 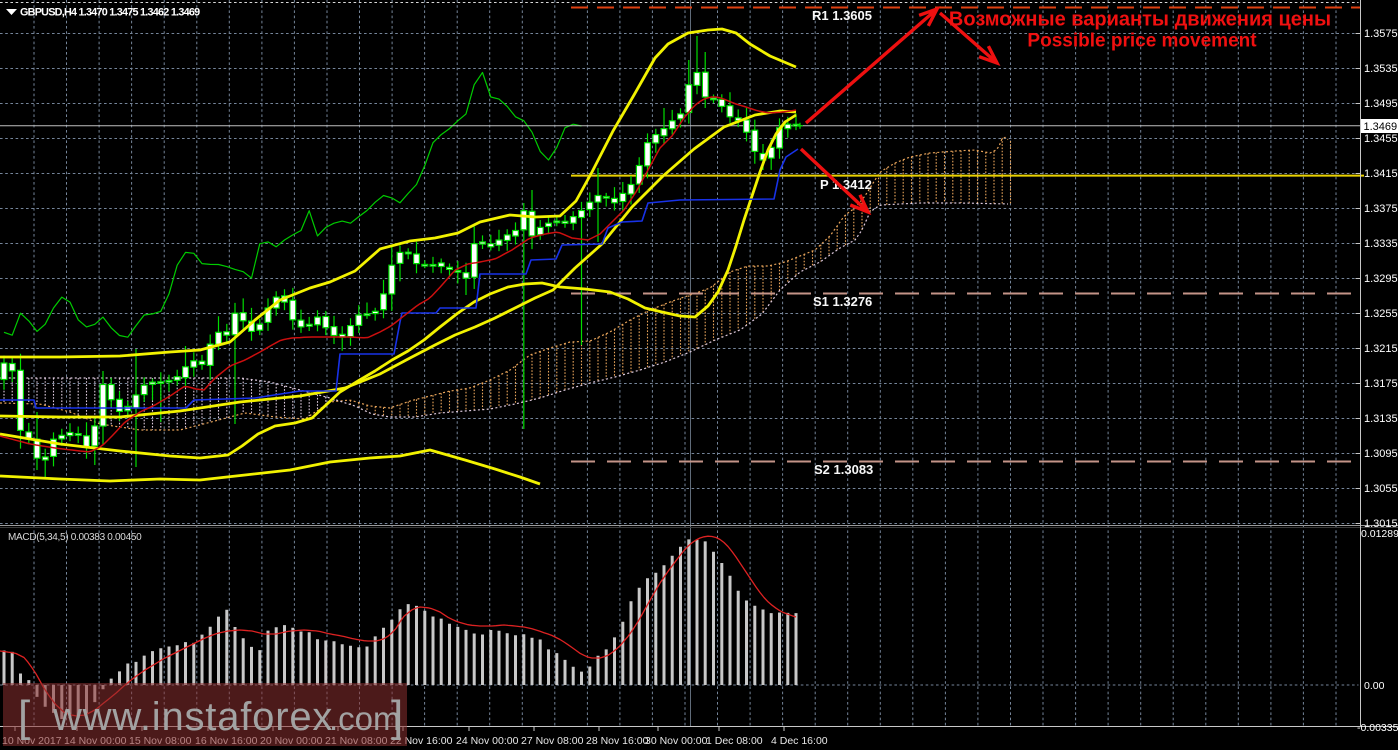 What do you see at coordinates (843, 469) in the screenshot?
I see `svg-text: S2 1.3083` at bounding box center [843, 469].